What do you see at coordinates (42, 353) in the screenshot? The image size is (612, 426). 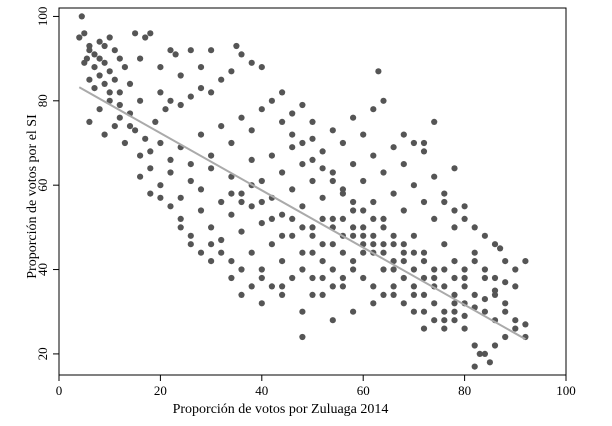 I see `y-tick-label: 20` at bounding box center [42, 353].